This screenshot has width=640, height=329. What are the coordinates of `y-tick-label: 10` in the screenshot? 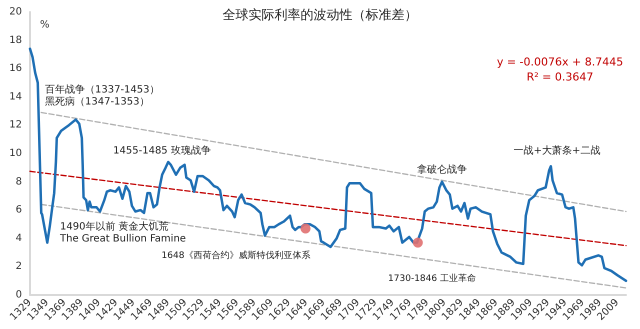 It's located at (15, 153).